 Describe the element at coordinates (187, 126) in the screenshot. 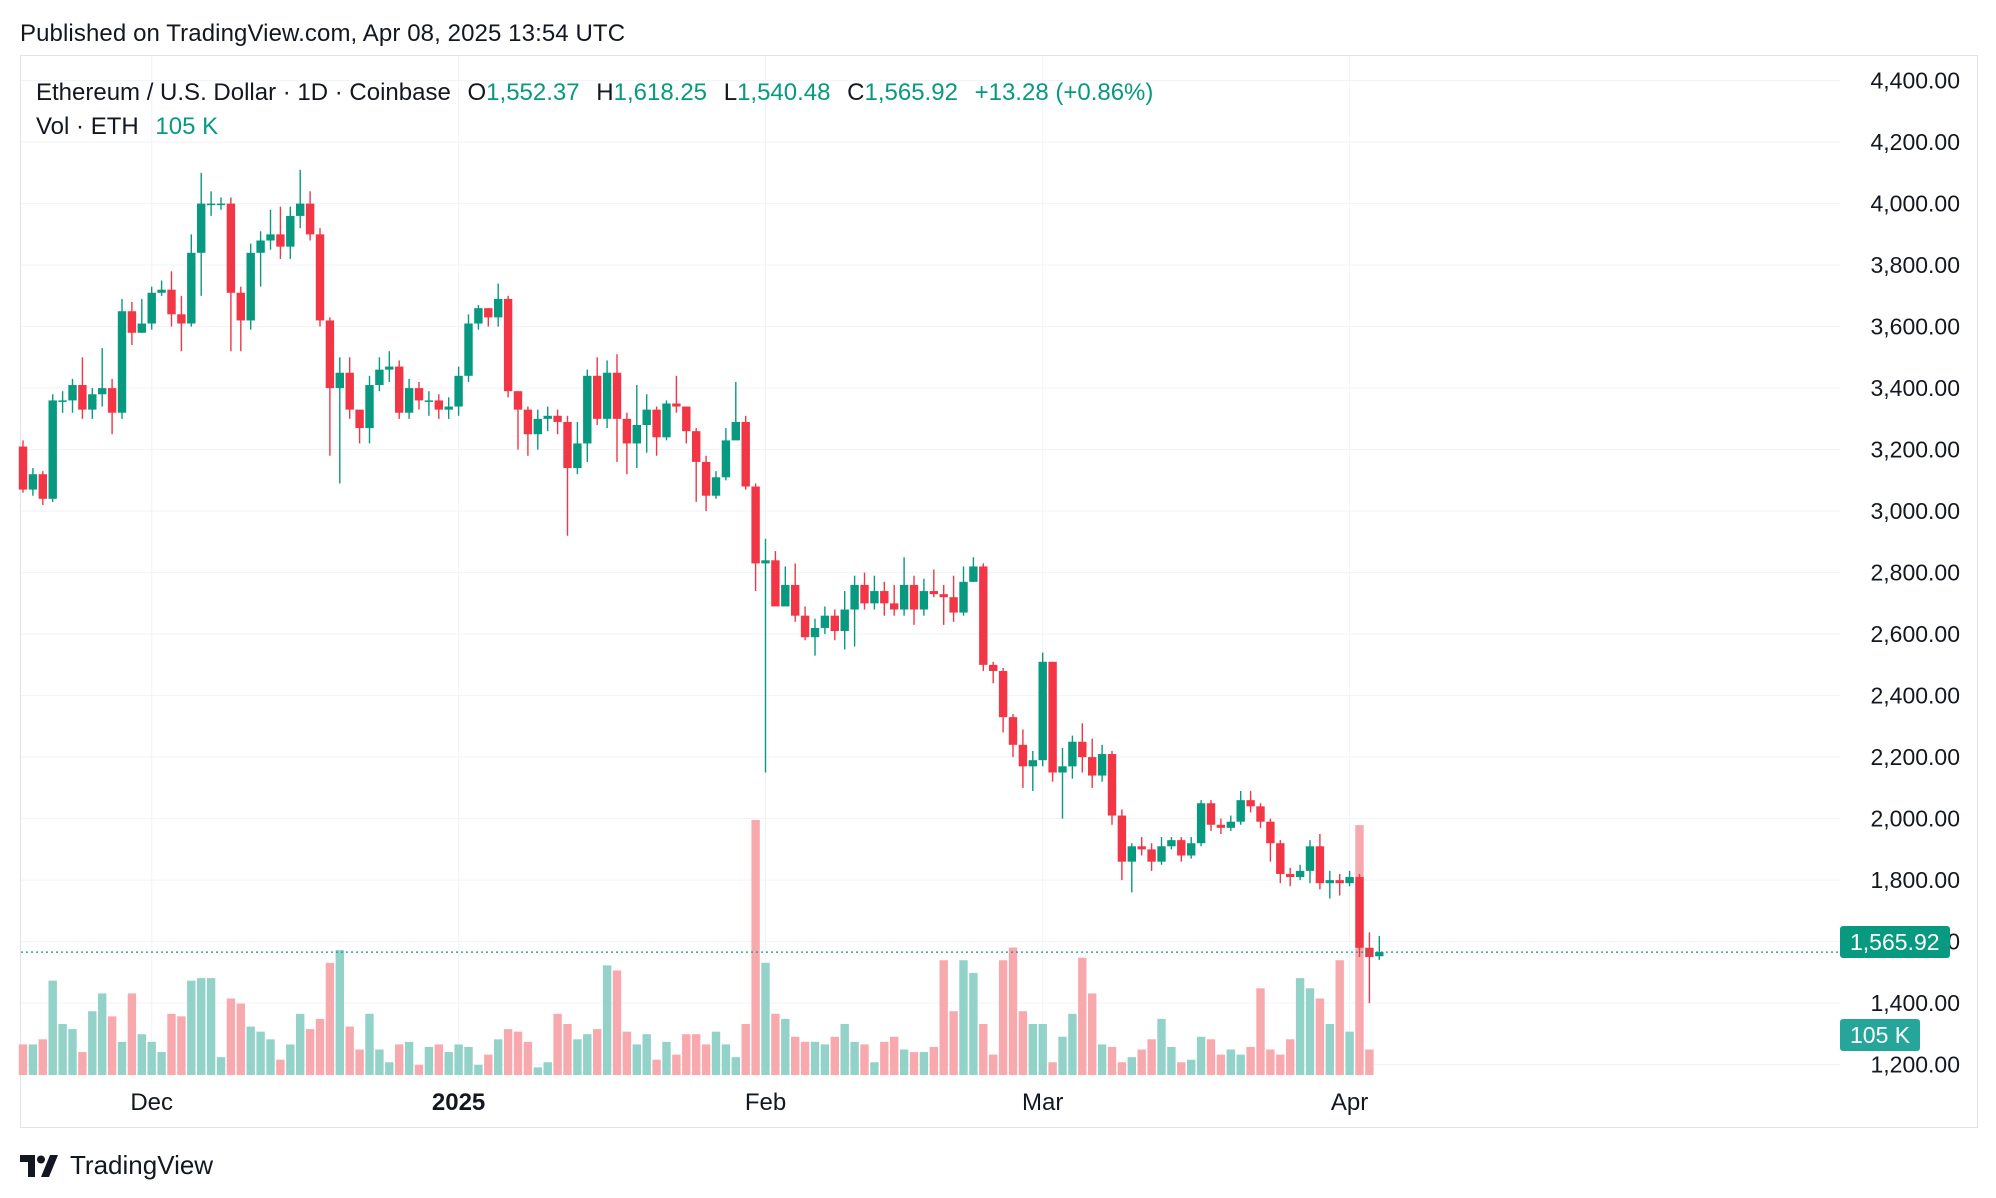

I see `volume-value: 105 K` at that location.